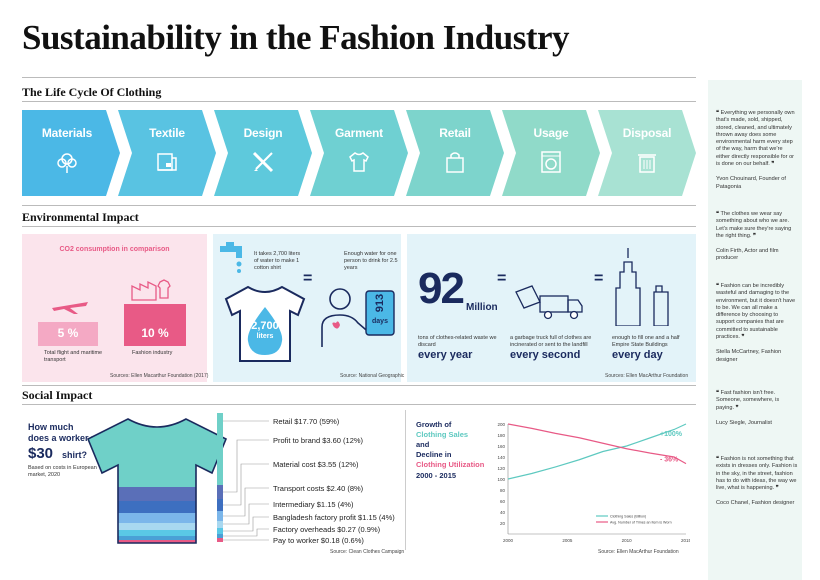  I want to click on empire-state-icon, so click(642, 287).